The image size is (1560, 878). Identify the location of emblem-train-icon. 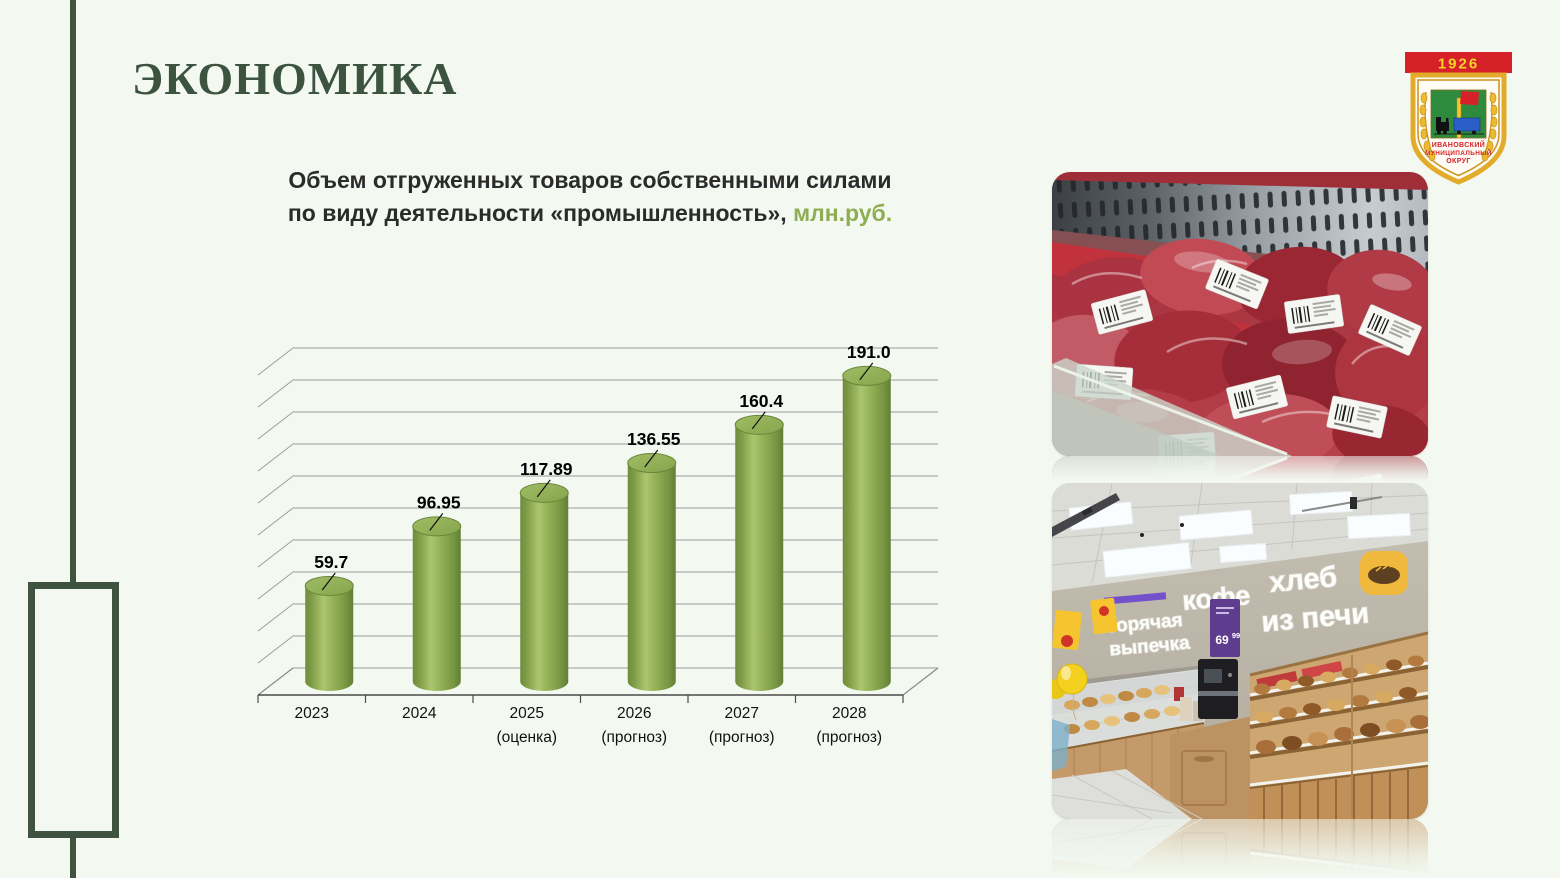
(1459, 126).